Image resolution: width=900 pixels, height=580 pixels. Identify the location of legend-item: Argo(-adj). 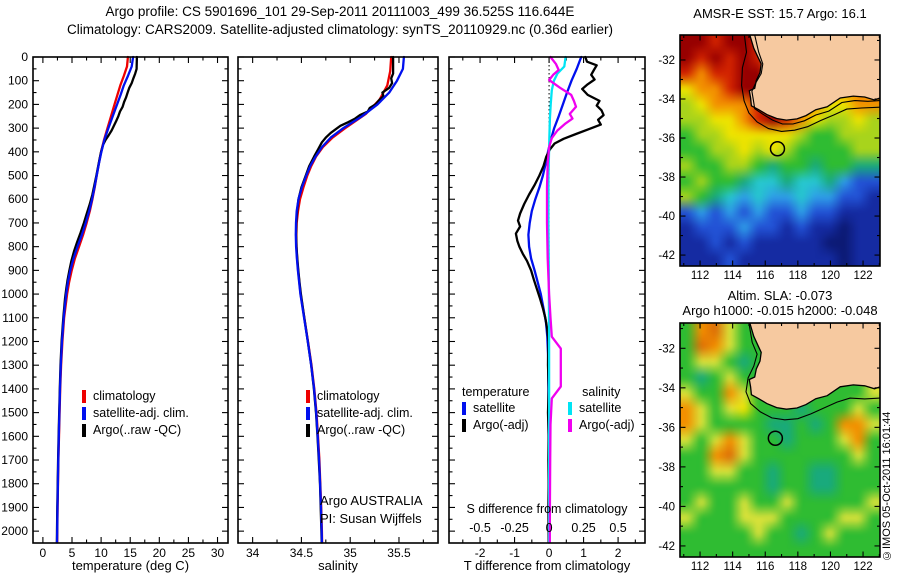
(495, 425).